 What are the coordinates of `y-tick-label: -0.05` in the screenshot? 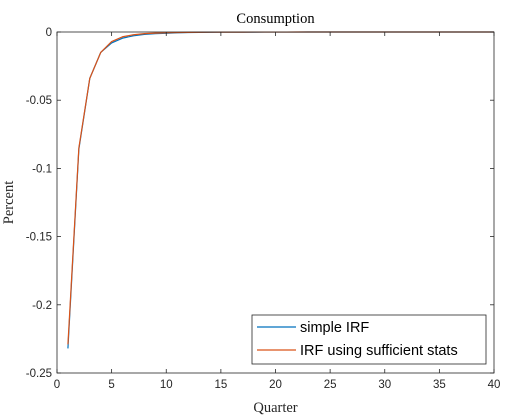 It's located at (39, 101).